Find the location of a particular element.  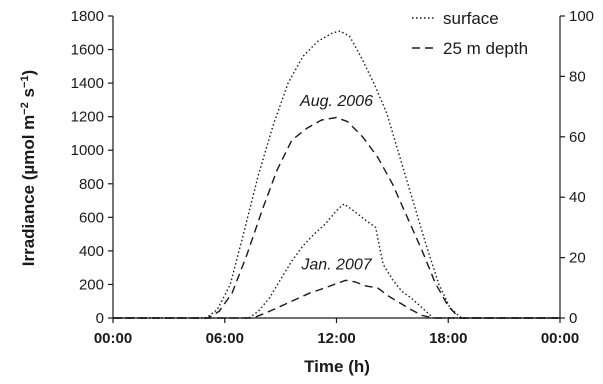

right-tick-label: 80 is located at coordinates (577, 76).